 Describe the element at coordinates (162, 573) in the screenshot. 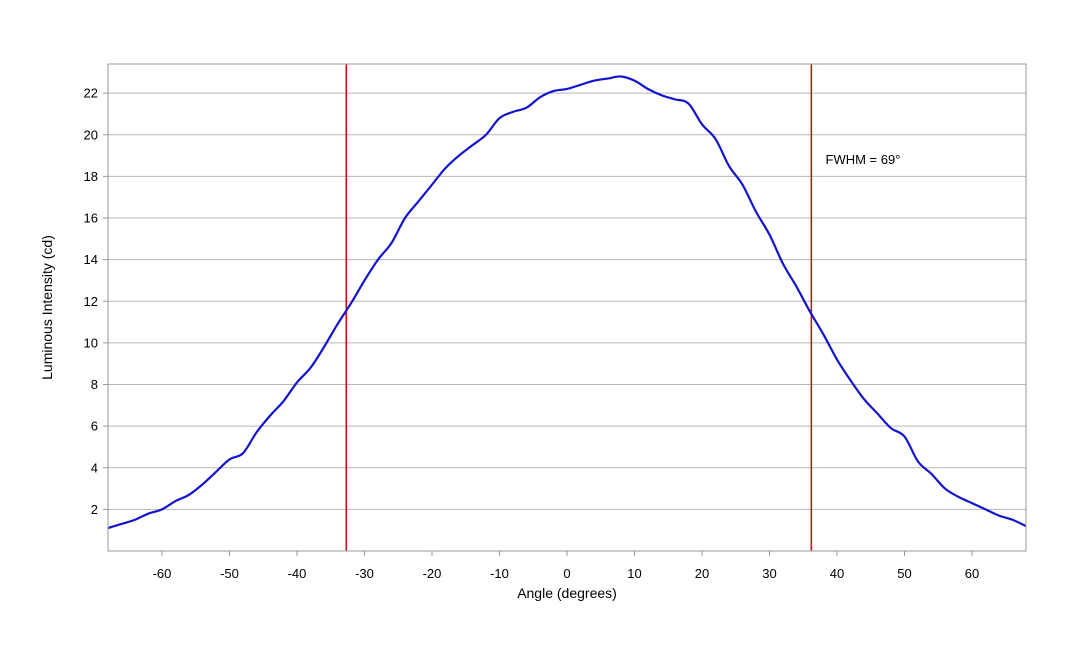

I see `x-tick-label: -60` at that location.